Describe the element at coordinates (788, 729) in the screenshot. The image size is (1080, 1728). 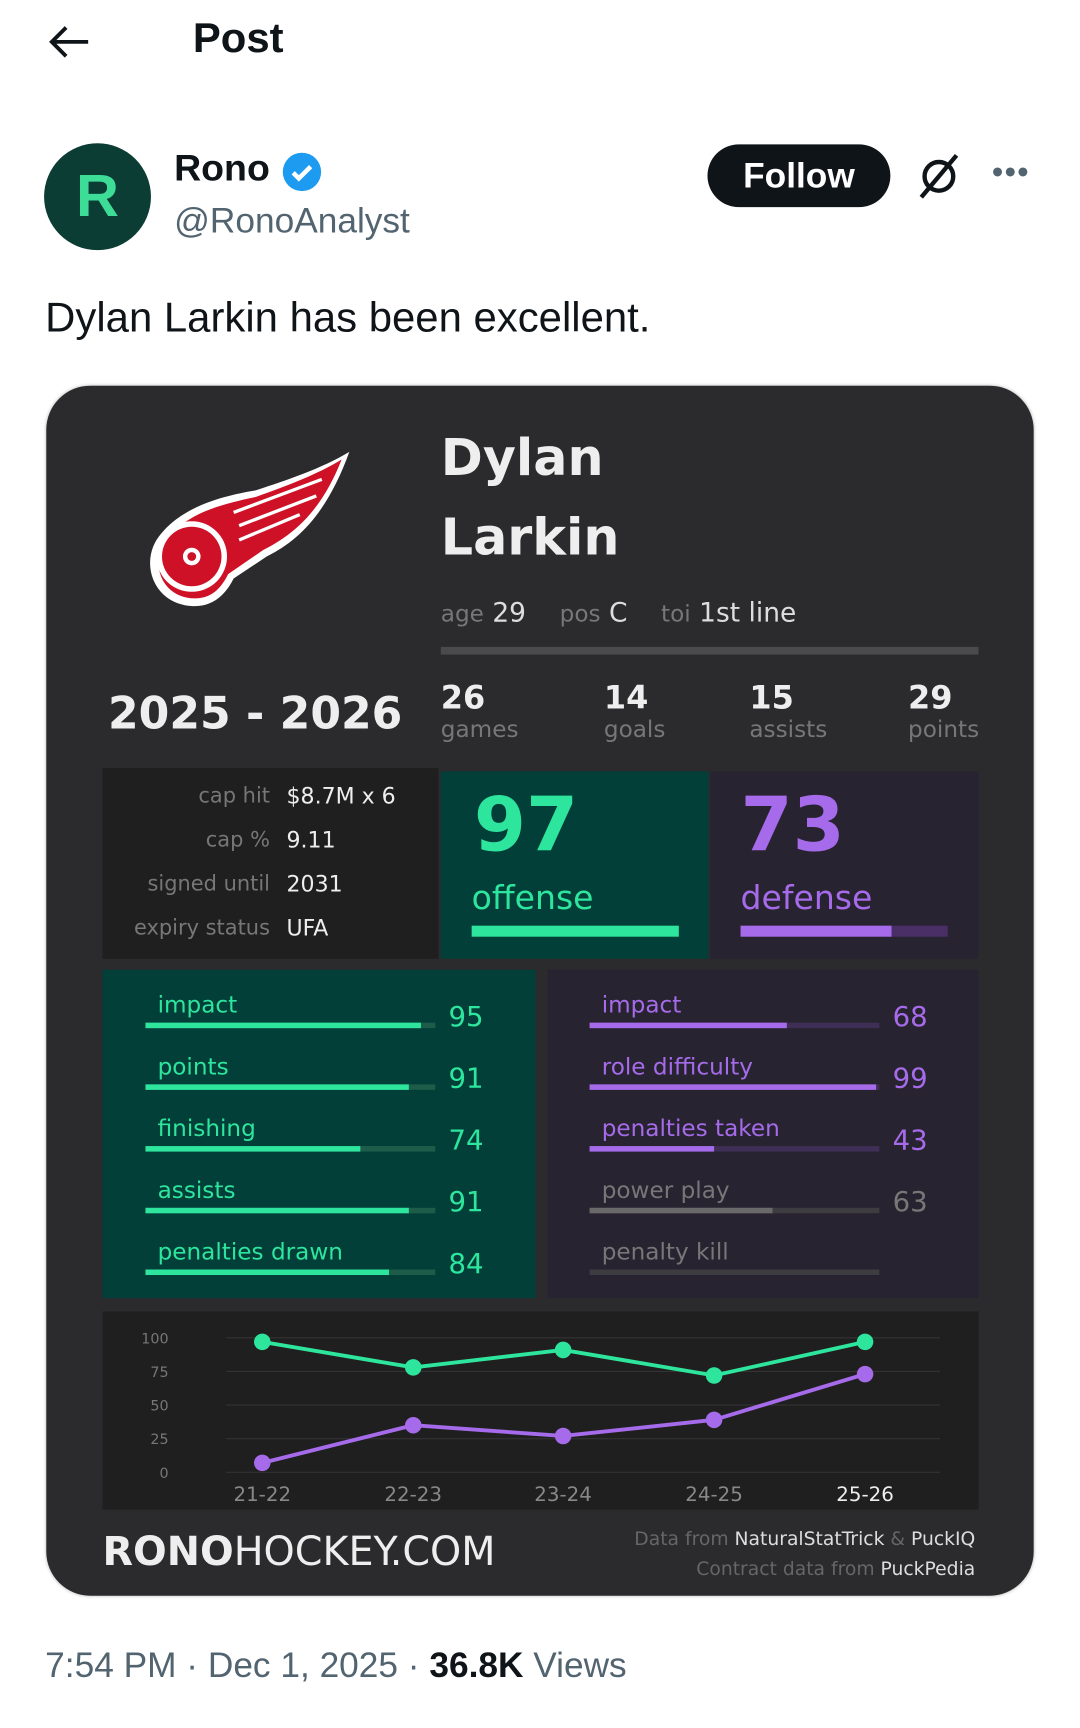
I see `stat-label: assists` at that location.